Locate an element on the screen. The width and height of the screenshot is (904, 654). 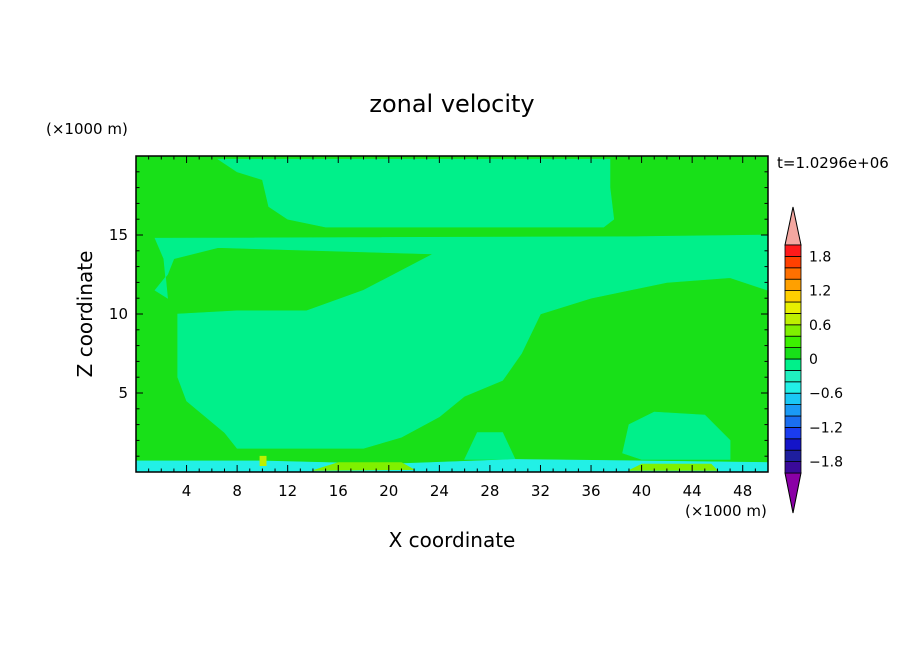
colorbar-label: −0.6 is located at coordinates (826, 394).